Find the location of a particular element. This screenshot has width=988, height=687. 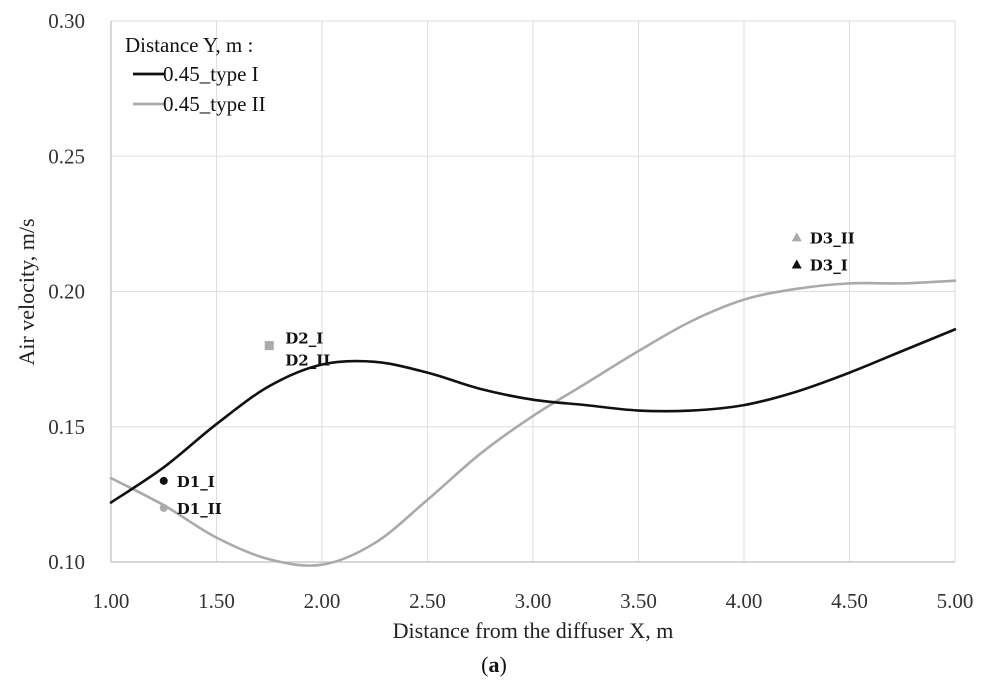

caption-letter: a is located at coordinates (494, 664).